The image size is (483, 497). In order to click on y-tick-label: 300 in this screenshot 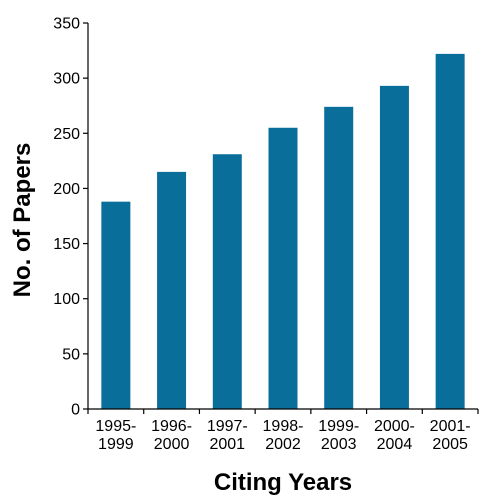, I will do `click(66, 79)`.